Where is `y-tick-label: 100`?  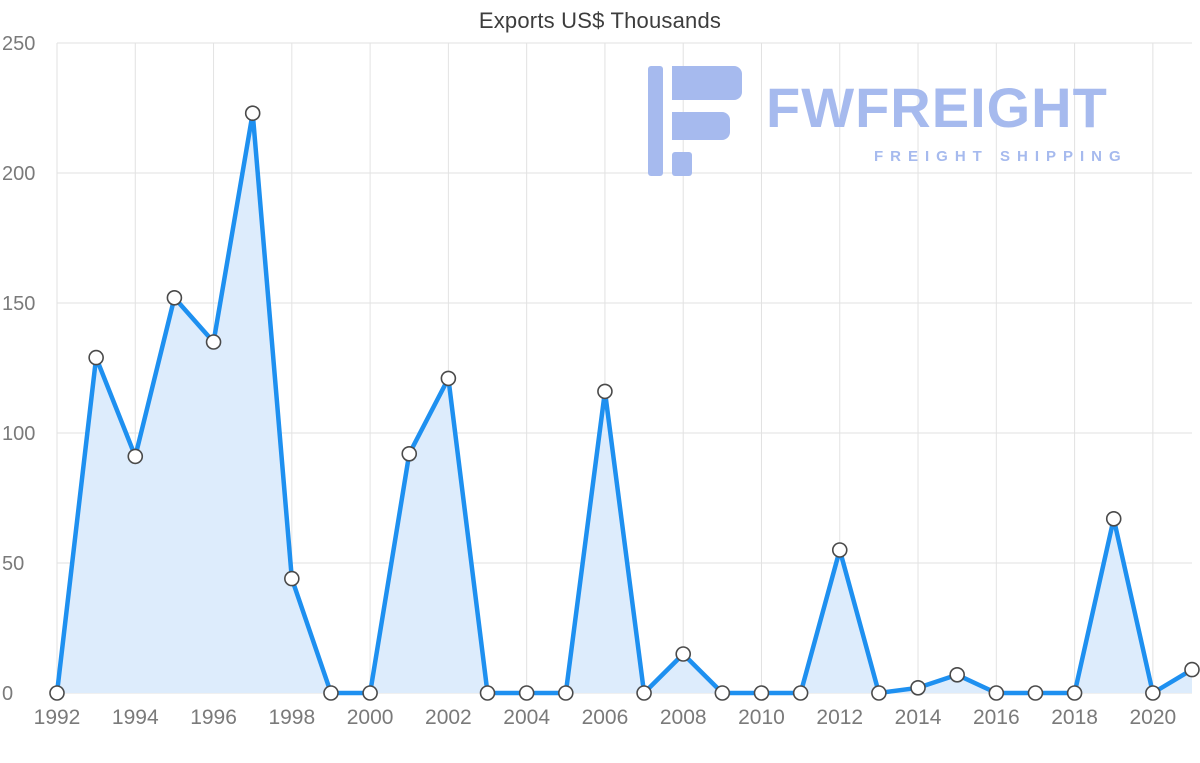 y-tick-label: 100 is located at coordinates (18, 434).